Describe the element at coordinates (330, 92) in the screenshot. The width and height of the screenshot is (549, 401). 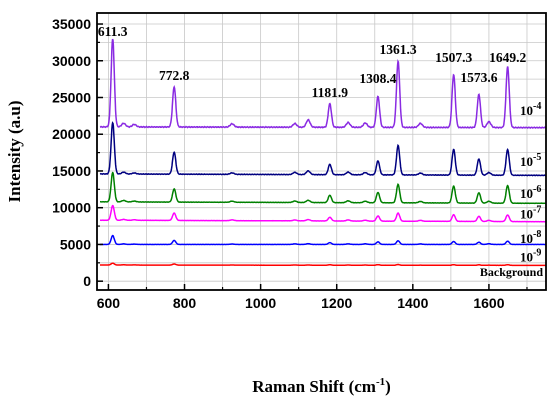
I see `peak-label: 1181.9` at that location.